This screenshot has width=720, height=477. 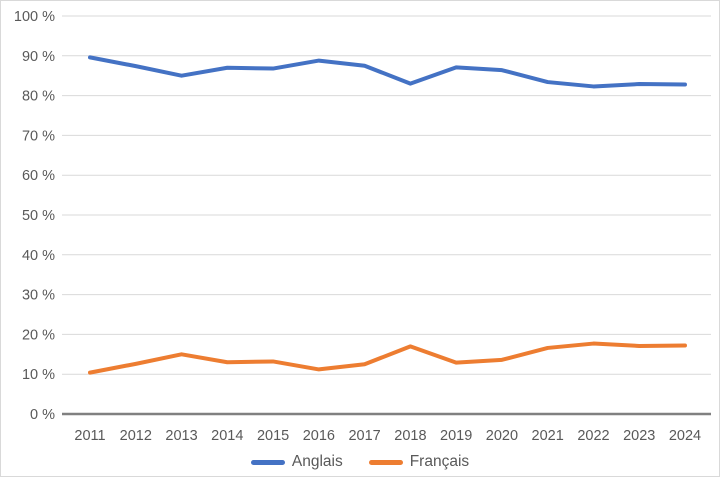 I want to click on x-tick-label-2011: 2011, so click(x=89, y=436).